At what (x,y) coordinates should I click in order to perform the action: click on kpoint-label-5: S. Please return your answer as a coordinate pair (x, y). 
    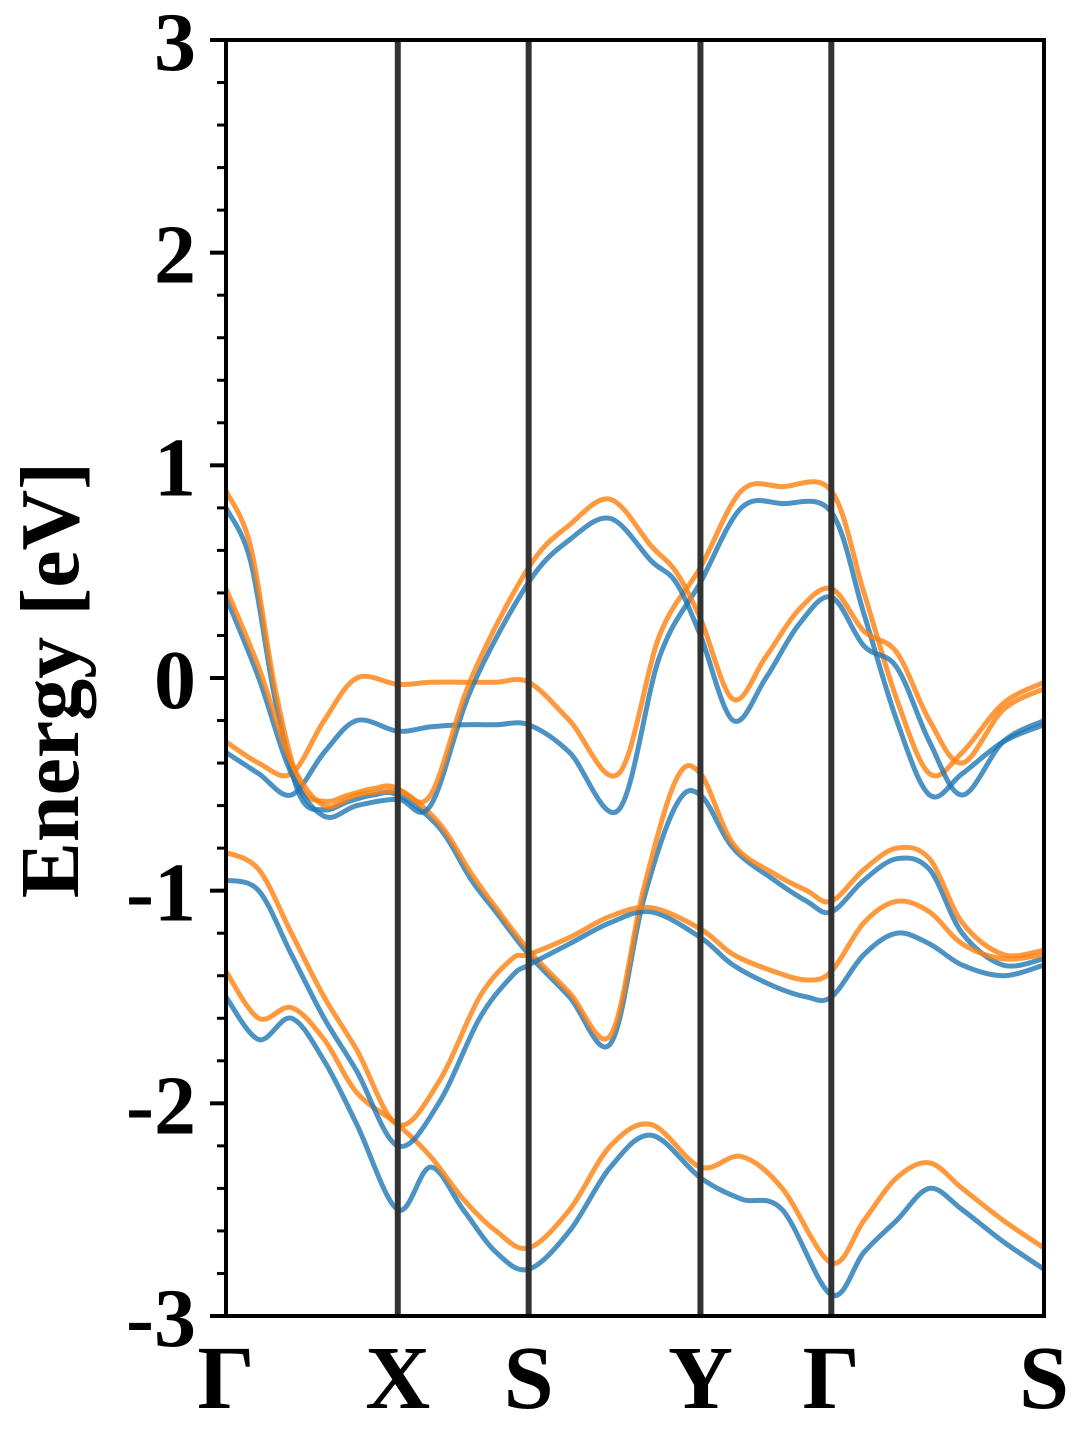
    Looking at the image, I should click on (1044, 1378).